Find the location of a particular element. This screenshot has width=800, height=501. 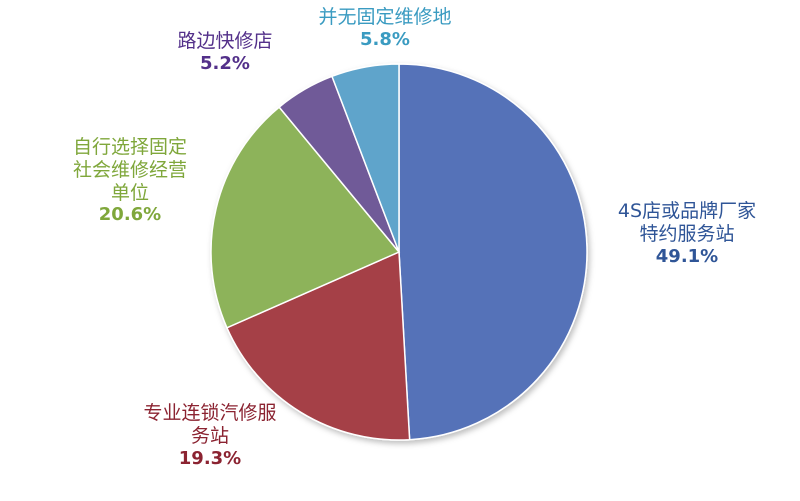

slice-label-self-selected: 自行选择固定 社会维修经营 单位 20.6% is located at coordinates (130, 181).